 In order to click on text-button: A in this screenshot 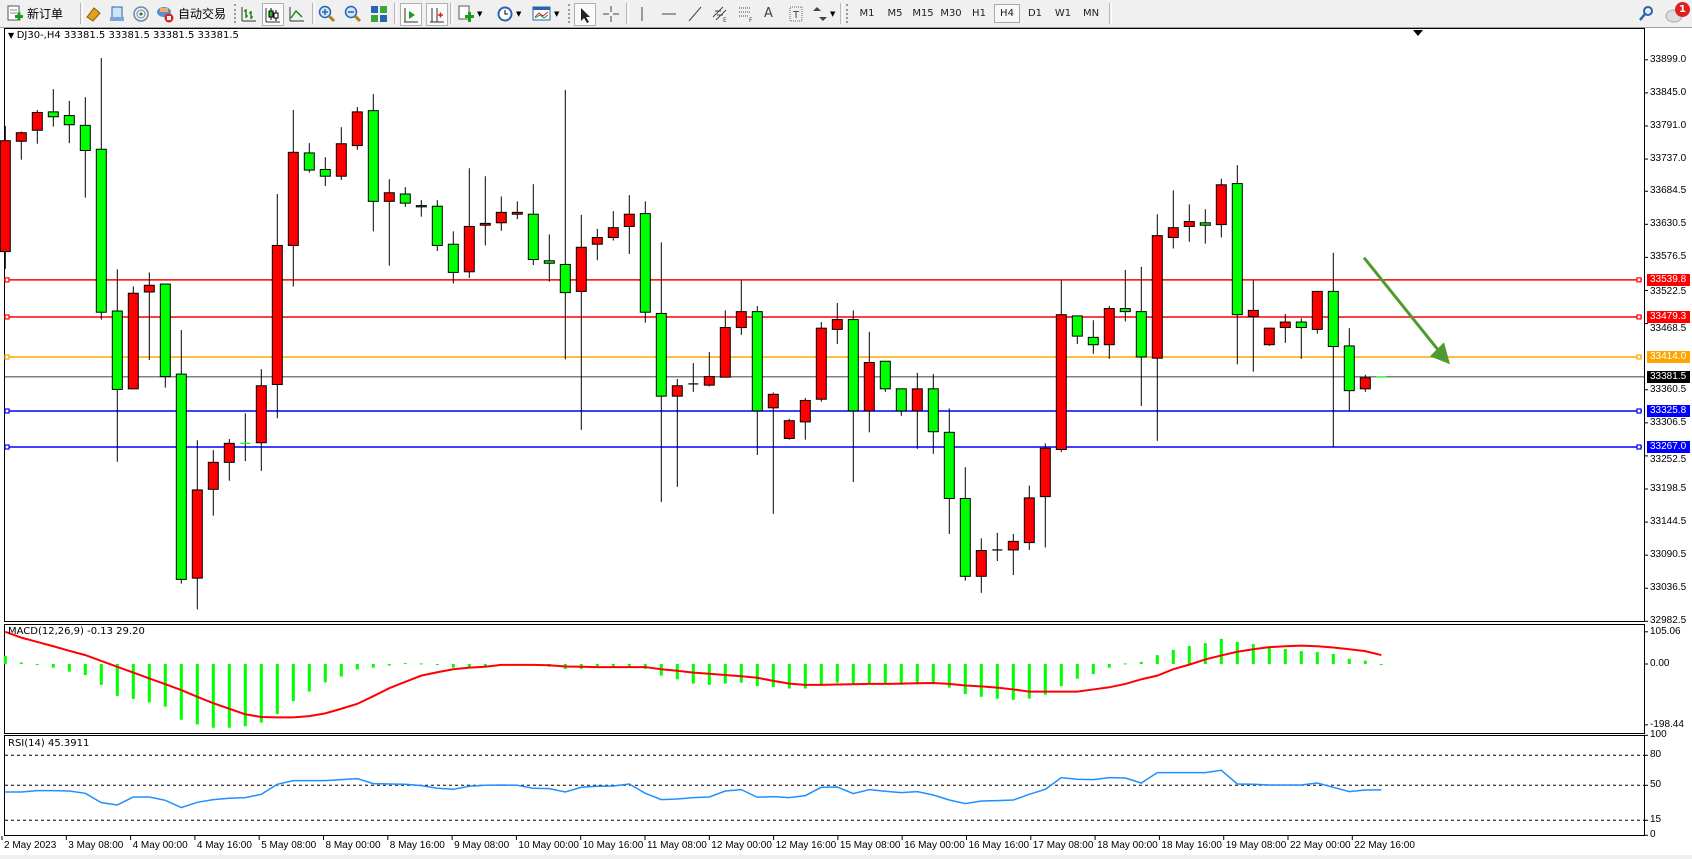, I will do `click(768, 13)`.